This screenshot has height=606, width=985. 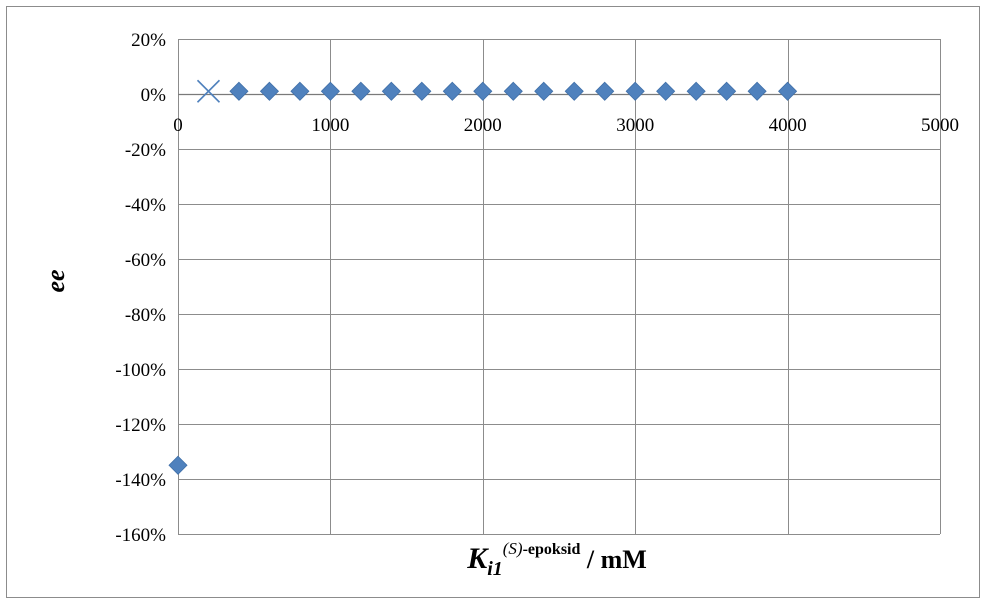 What do you see at coordinates (140, 480) in the screenshot?
I see `y-tick-label: -140%` at bounding box center [140, 480].